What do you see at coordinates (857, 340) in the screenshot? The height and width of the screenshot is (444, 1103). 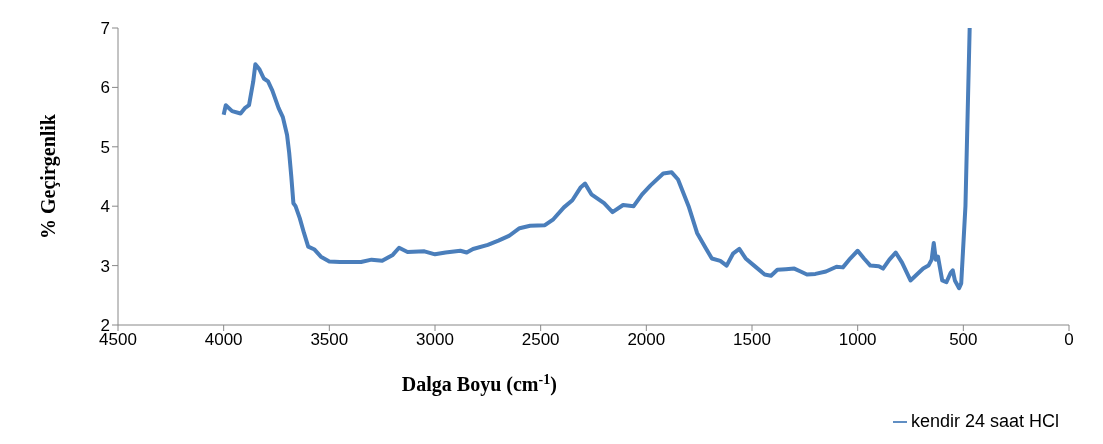 I see `x-tick-label: 1000` at bounding box center [857, 340].